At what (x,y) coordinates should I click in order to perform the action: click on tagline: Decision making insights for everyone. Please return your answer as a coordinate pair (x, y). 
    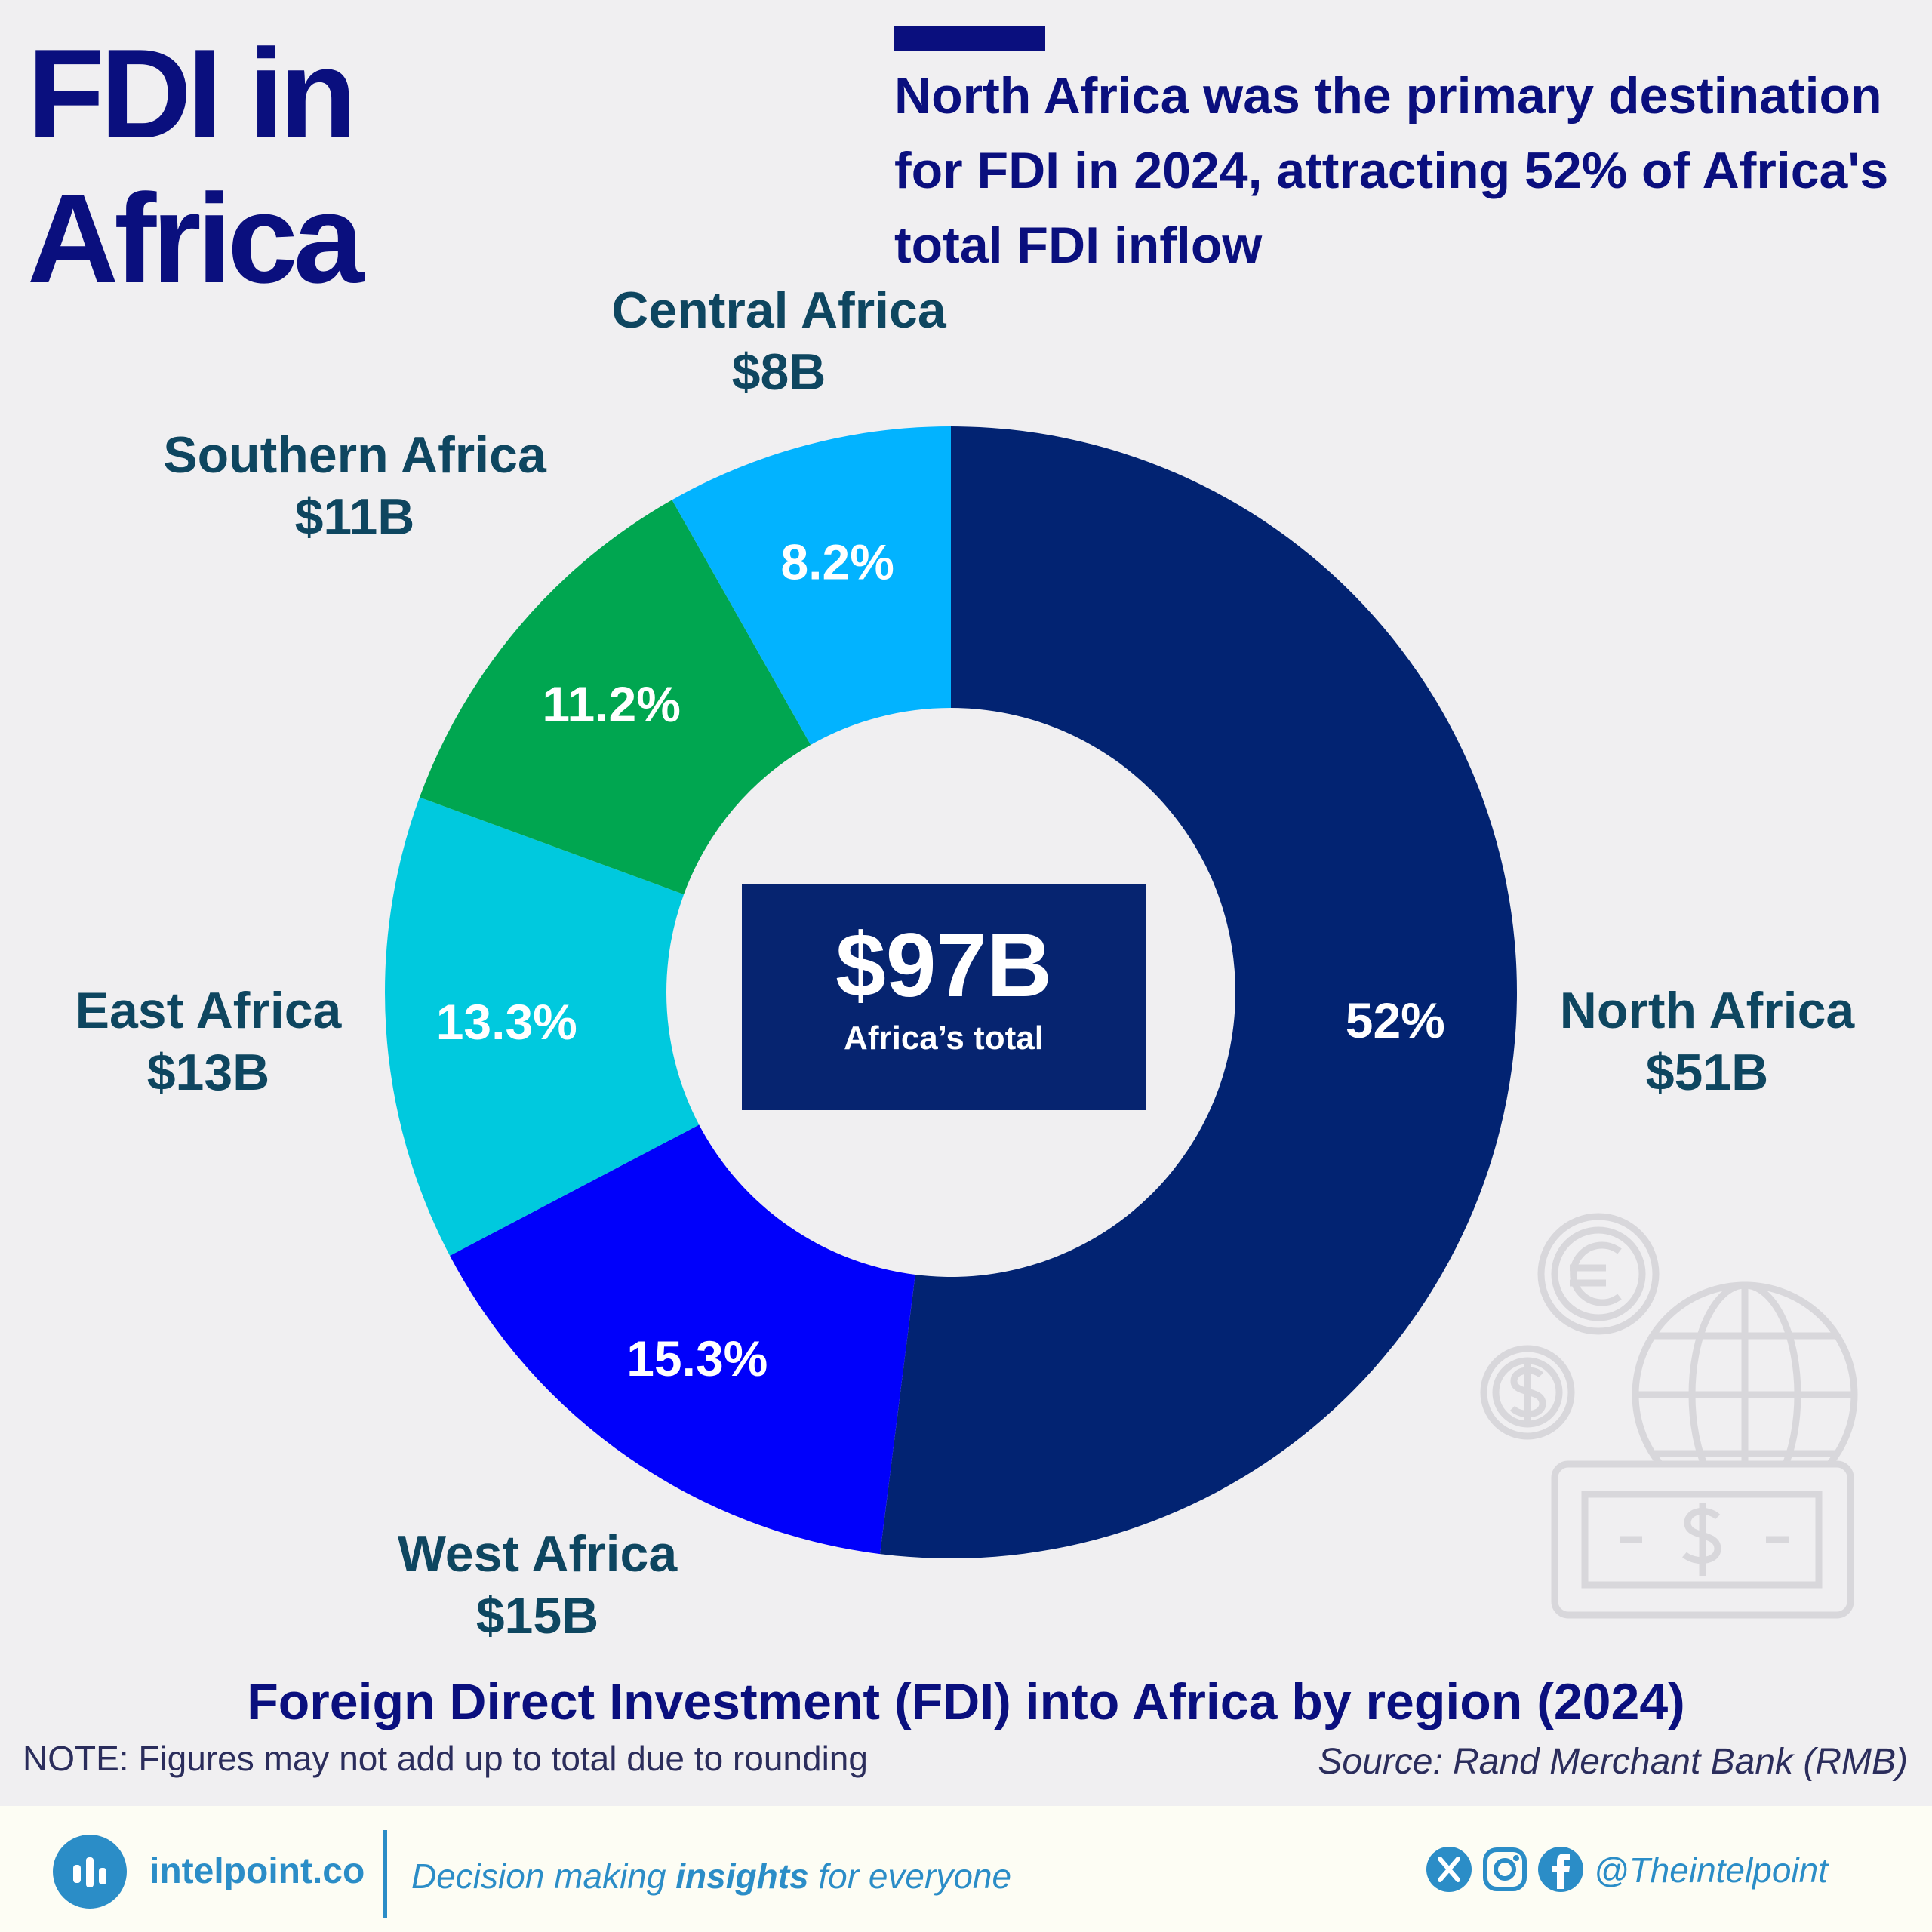
    Looking at the image, I should click on (711, 1876).